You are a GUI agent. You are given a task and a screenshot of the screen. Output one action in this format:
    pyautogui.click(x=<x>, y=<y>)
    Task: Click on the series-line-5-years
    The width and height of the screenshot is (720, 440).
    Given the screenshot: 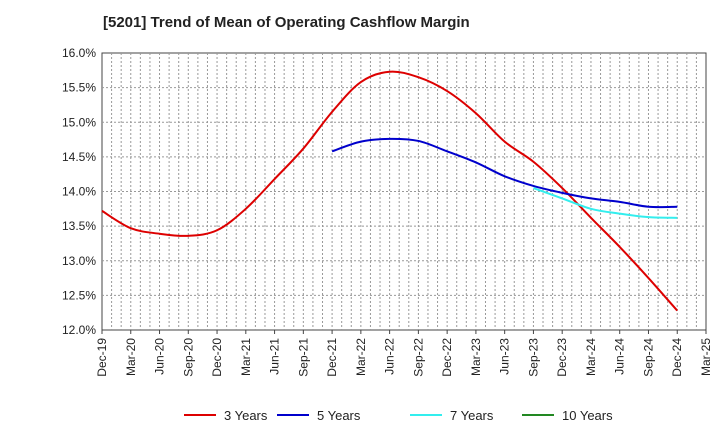 What is the action you would take?
    pyautogui.click(x=504, y=173)
    